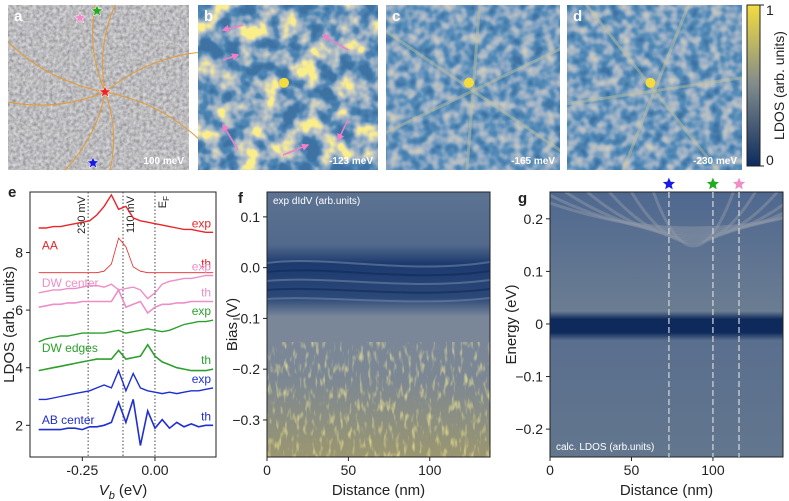  What do you see at coordinates (770, 160) in the screenshot?
I see `colorbar-tick-label: 0` at bounding box center [770, 160].